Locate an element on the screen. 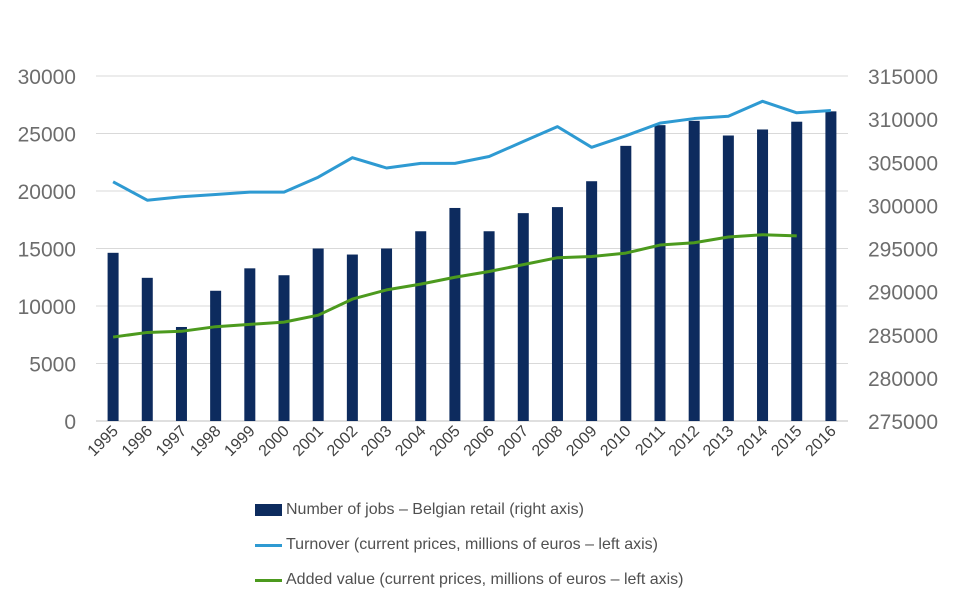 This screenshot has height=600, width=960. x-tick-label: 2006 is located at coordinates (479, 441).